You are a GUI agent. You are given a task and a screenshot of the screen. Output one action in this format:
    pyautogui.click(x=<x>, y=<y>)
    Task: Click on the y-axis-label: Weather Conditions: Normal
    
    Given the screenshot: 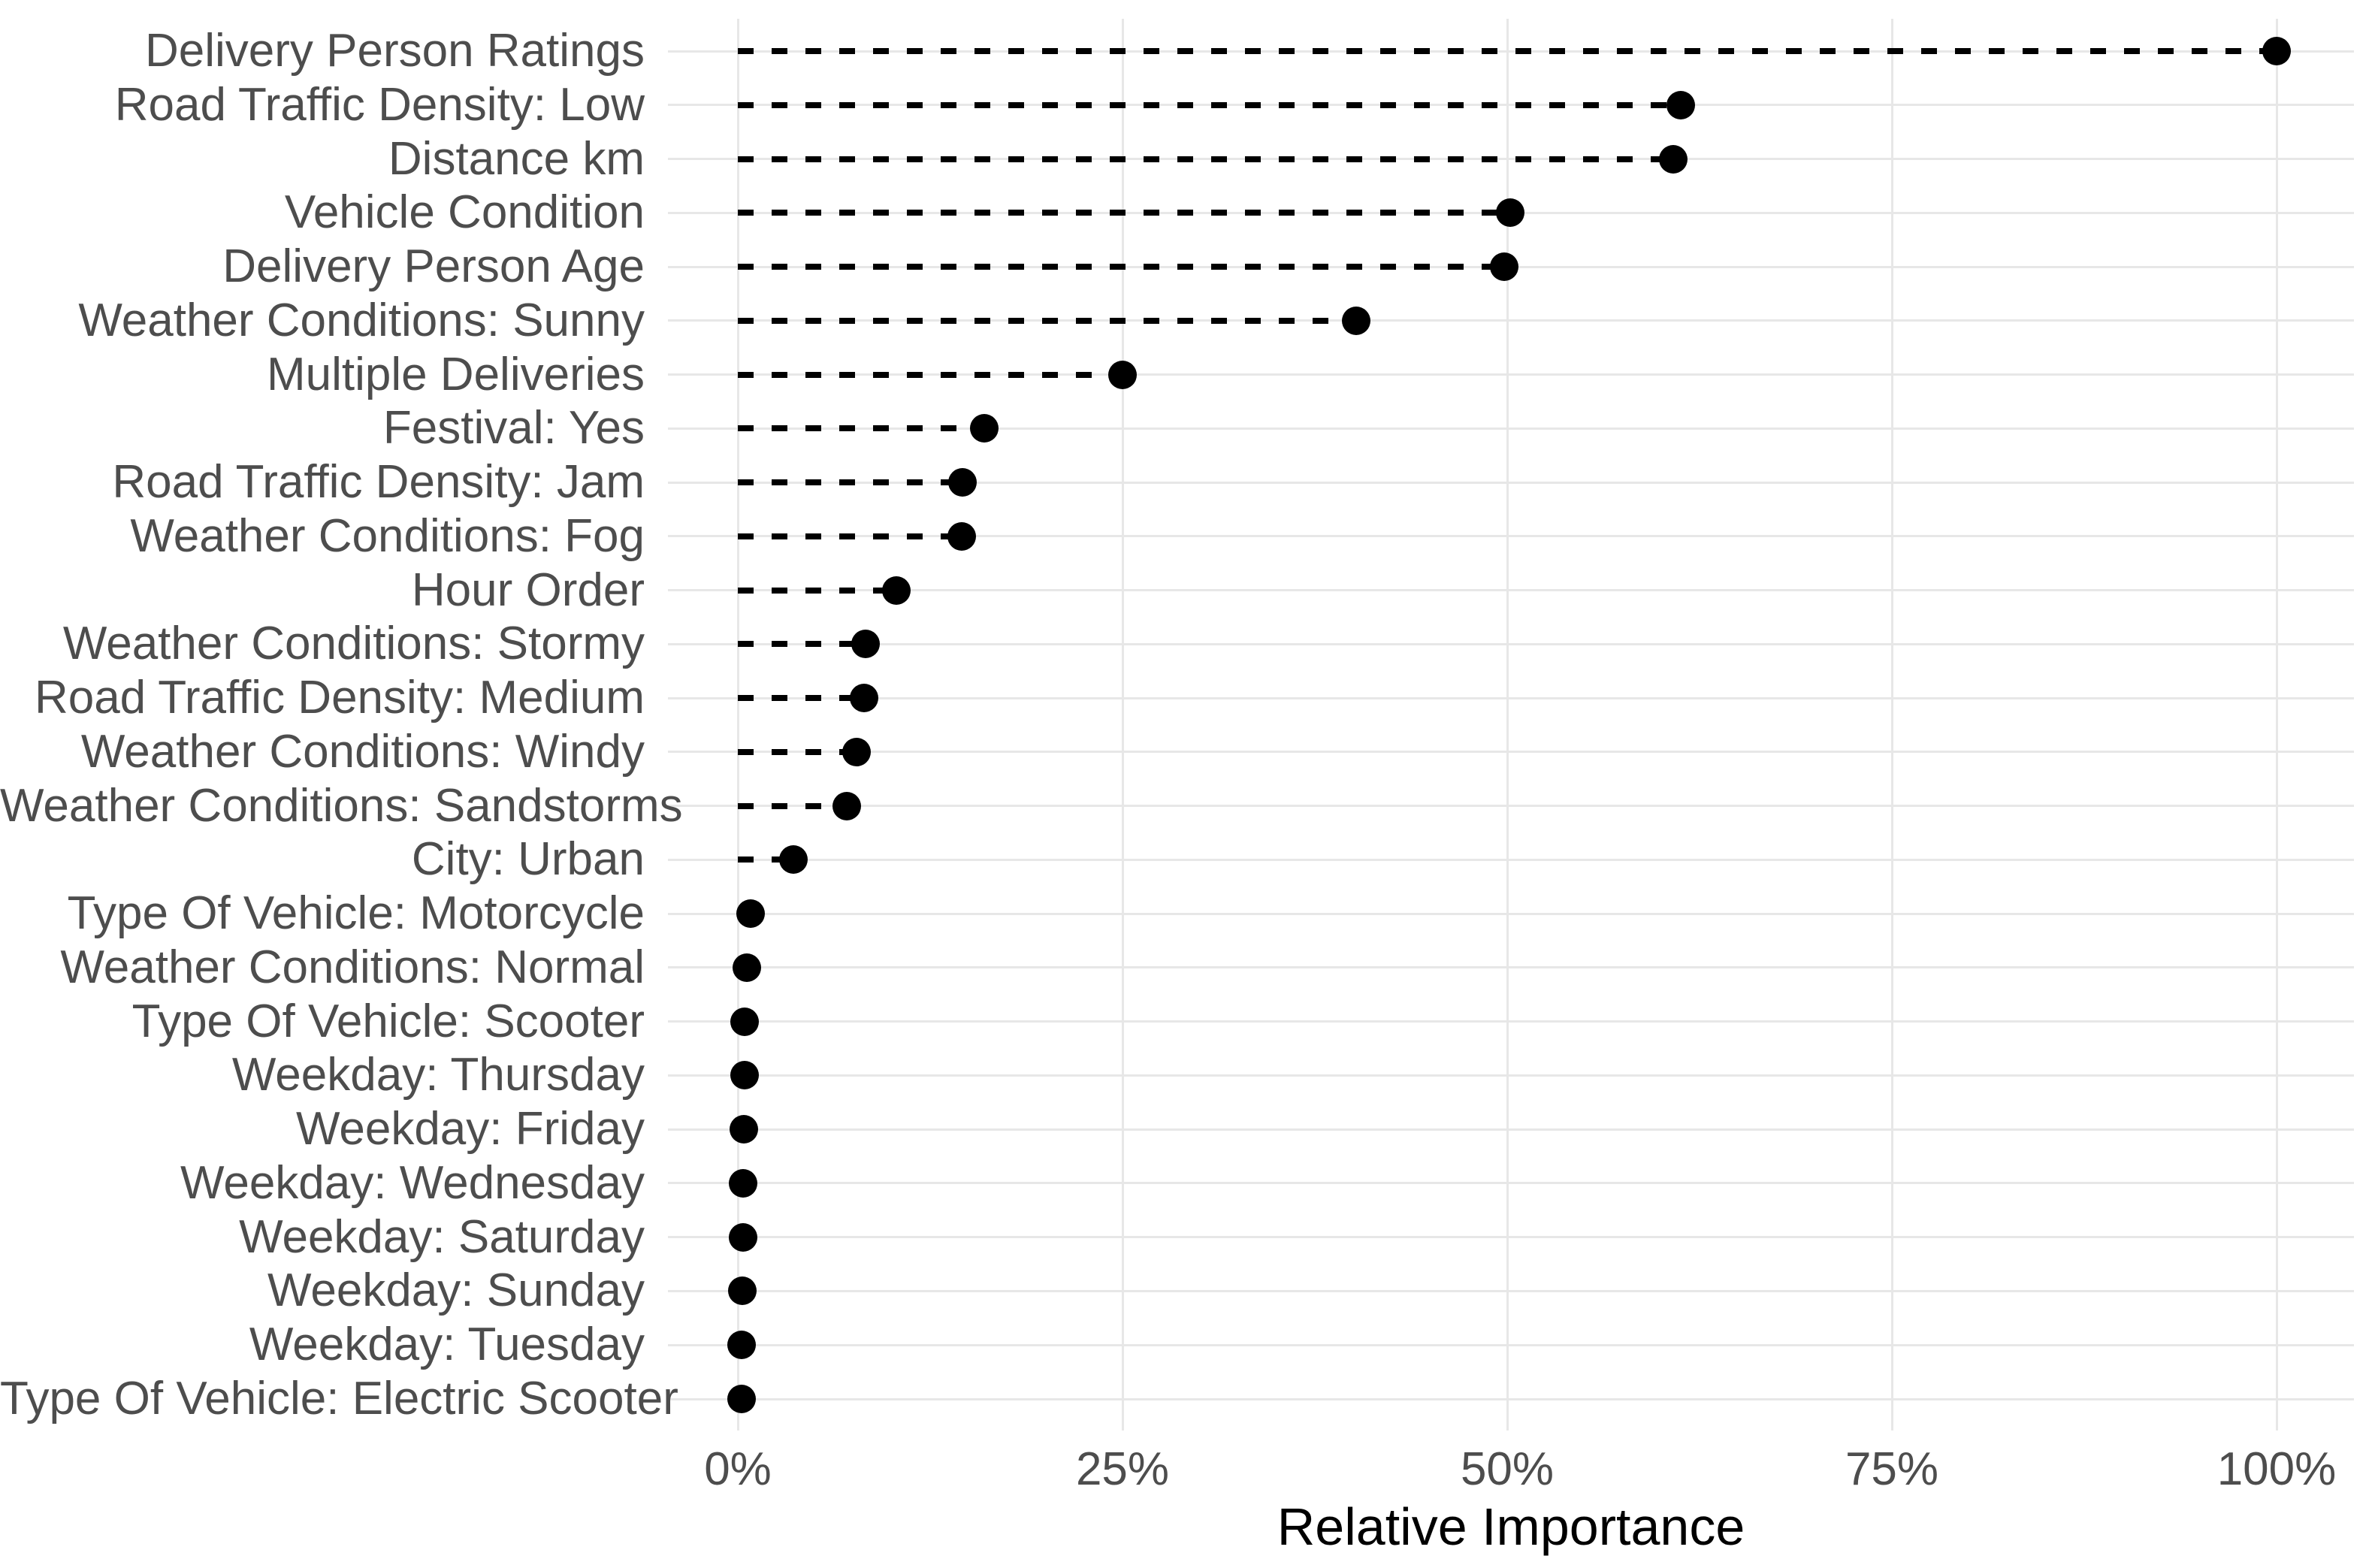 What is the action you would take?
    pyautogui.click(x=352, y=967)
    